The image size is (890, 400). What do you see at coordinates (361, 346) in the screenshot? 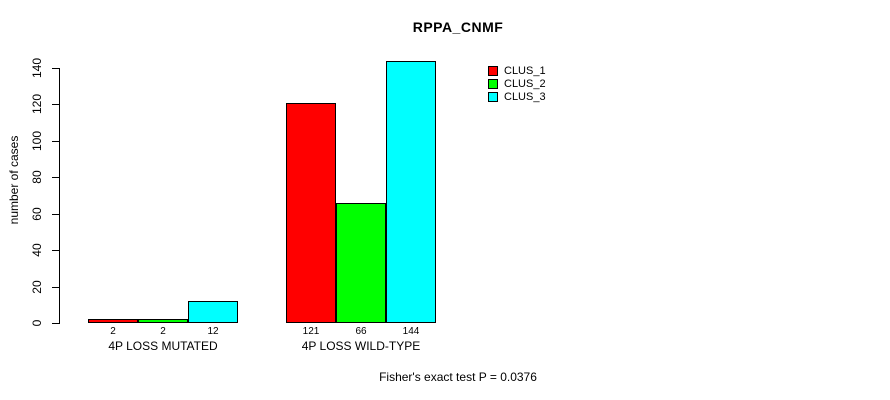
I see `category-label: 4P LOSS WILD-TYPE` at bounding box center [361, 346].